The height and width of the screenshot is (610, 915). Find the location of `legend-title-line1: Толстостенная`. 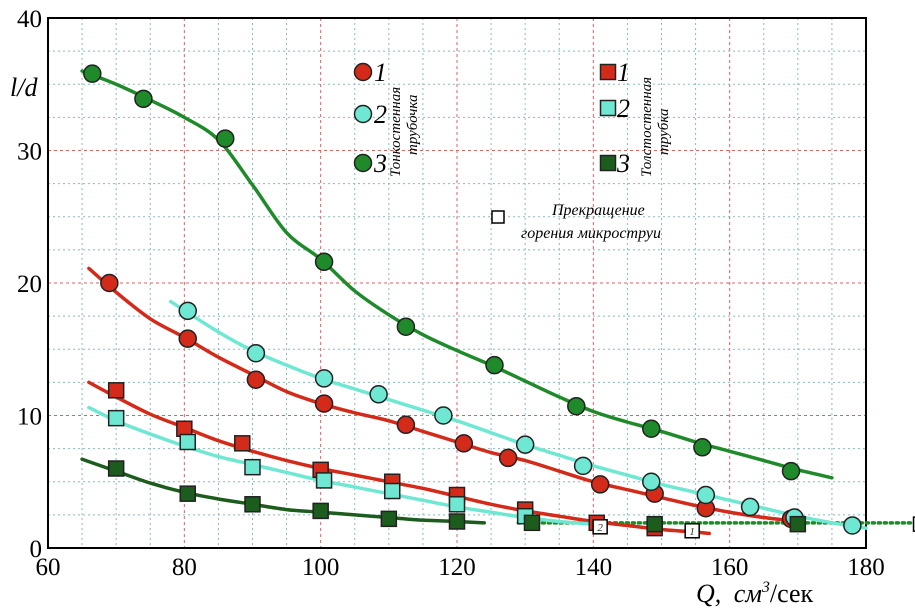

legend-title-line1: Толстостенная is located at coordinates (647, 127).